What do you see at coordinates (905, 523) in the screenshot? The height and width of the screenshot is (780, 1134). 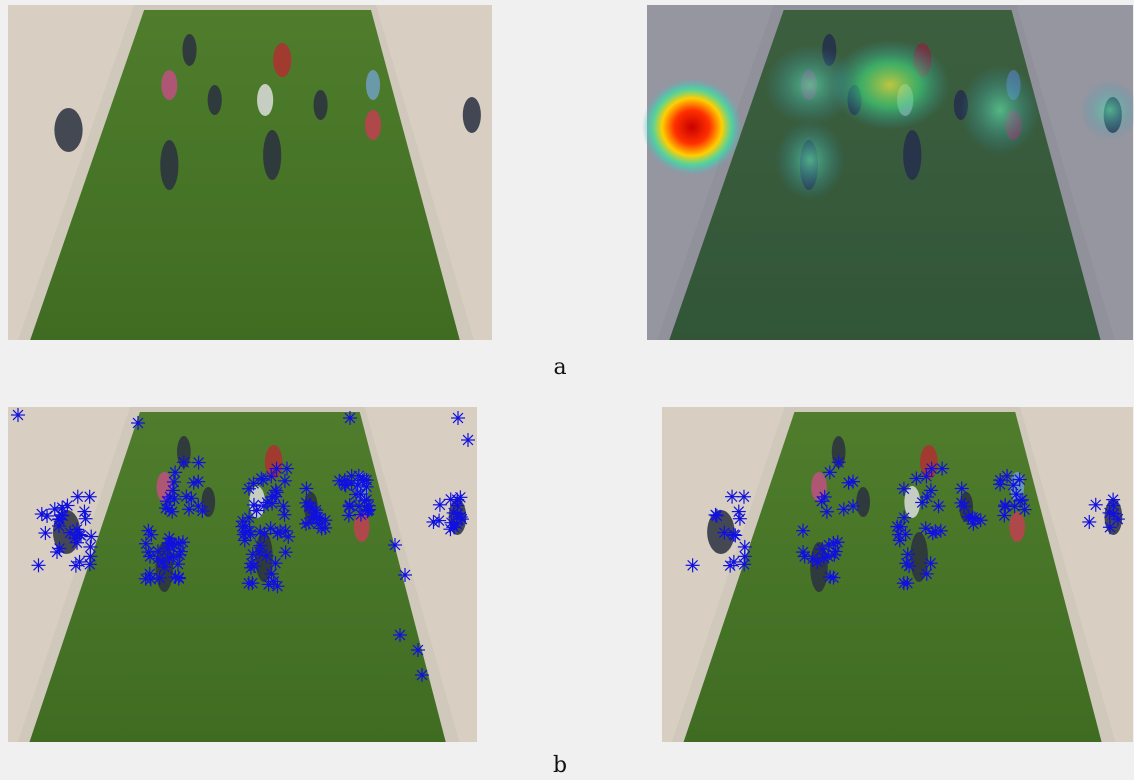 I see `feature-points` at bounding box center [905, 523].